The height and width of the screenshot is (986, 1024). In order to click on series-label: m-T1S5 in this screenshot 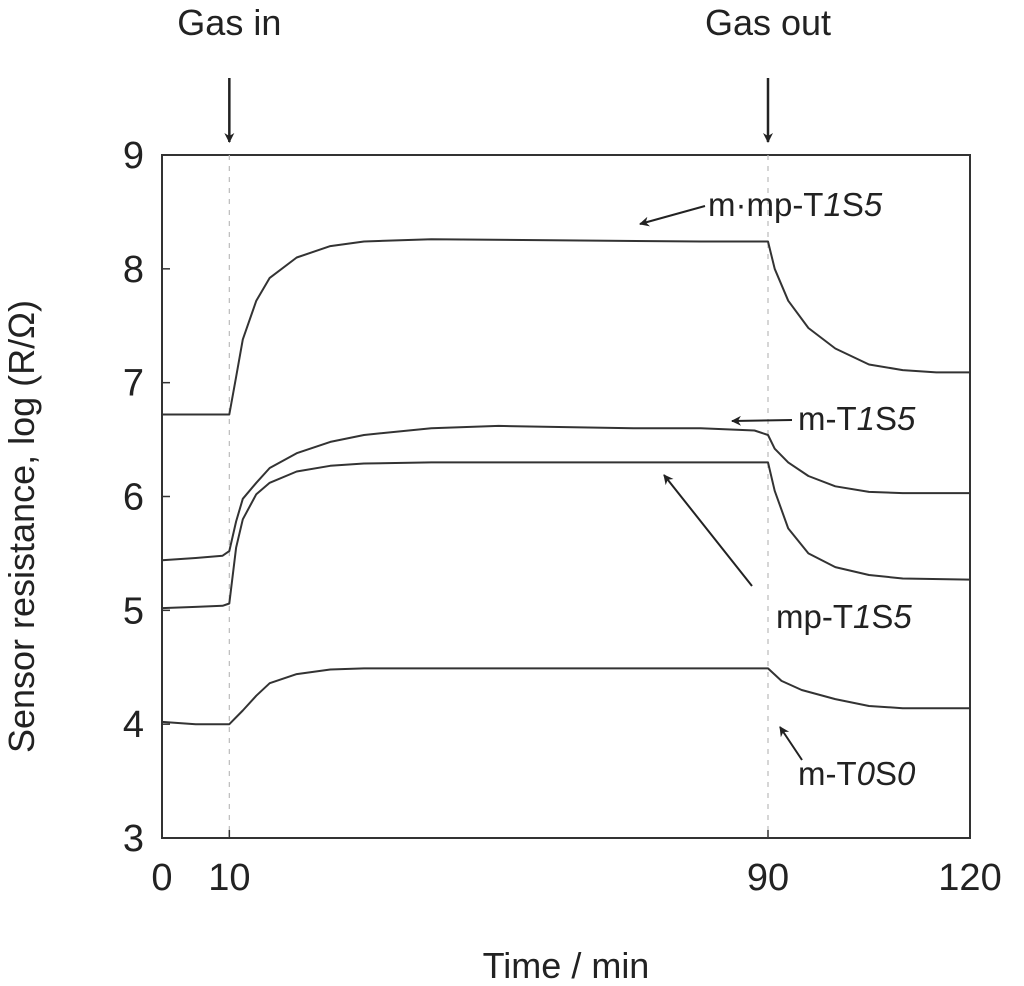, I will do `click(857, 418)`.